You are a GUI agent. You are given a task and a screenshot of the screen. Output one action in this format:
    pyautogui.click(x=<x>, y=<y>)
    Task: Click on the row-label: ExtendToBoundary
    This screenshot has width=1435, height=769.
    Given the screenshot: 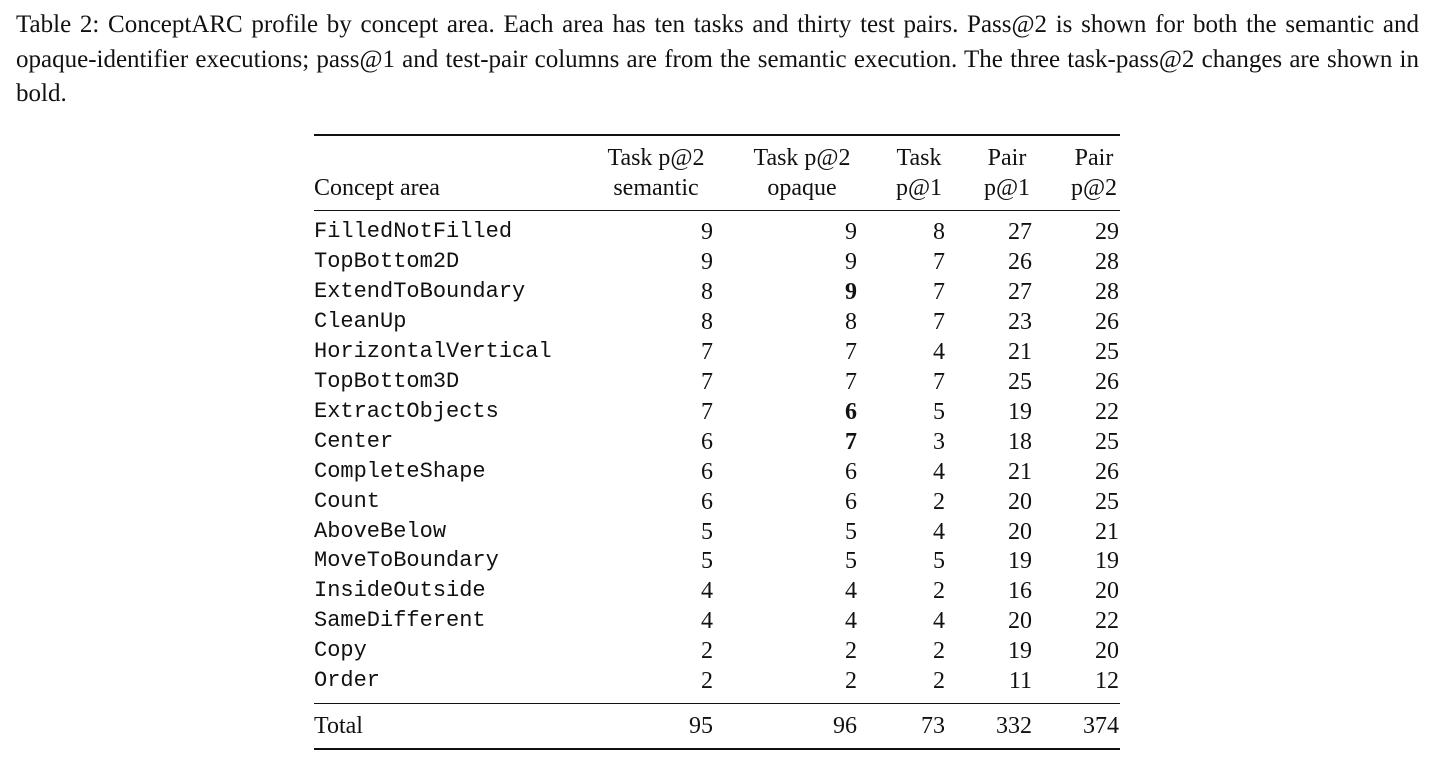 What is the action you would take?
    pyautogui.click(x=420, y=291)
    